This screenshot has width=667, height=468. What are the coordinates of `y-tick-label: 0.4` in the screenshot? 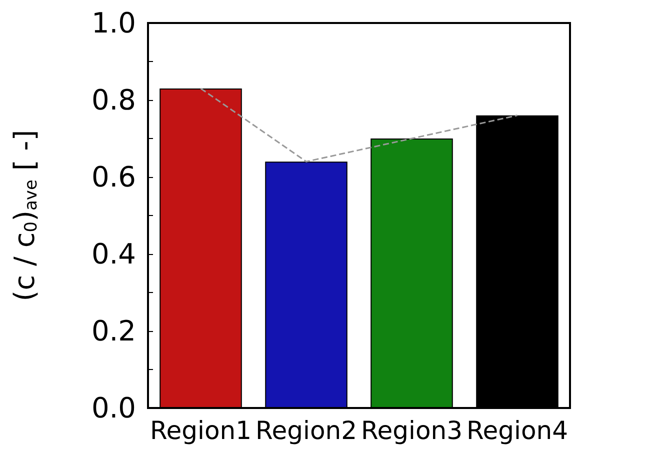 It's located at (113, 254).